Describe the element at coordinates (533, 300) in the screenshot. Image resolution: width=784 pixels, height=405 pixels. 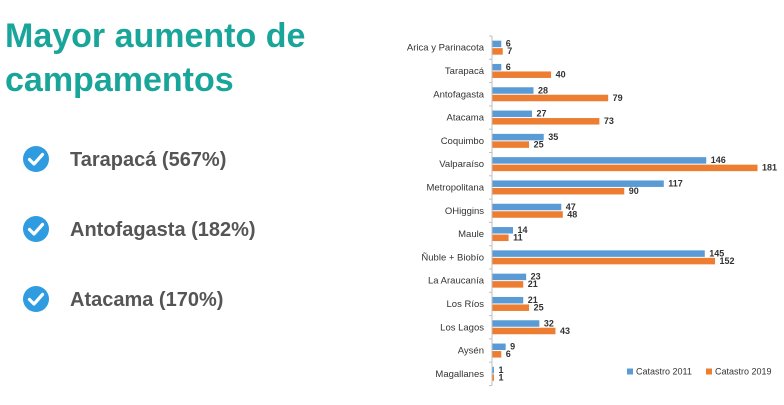
I see `data-label-2011: 21` at that location.